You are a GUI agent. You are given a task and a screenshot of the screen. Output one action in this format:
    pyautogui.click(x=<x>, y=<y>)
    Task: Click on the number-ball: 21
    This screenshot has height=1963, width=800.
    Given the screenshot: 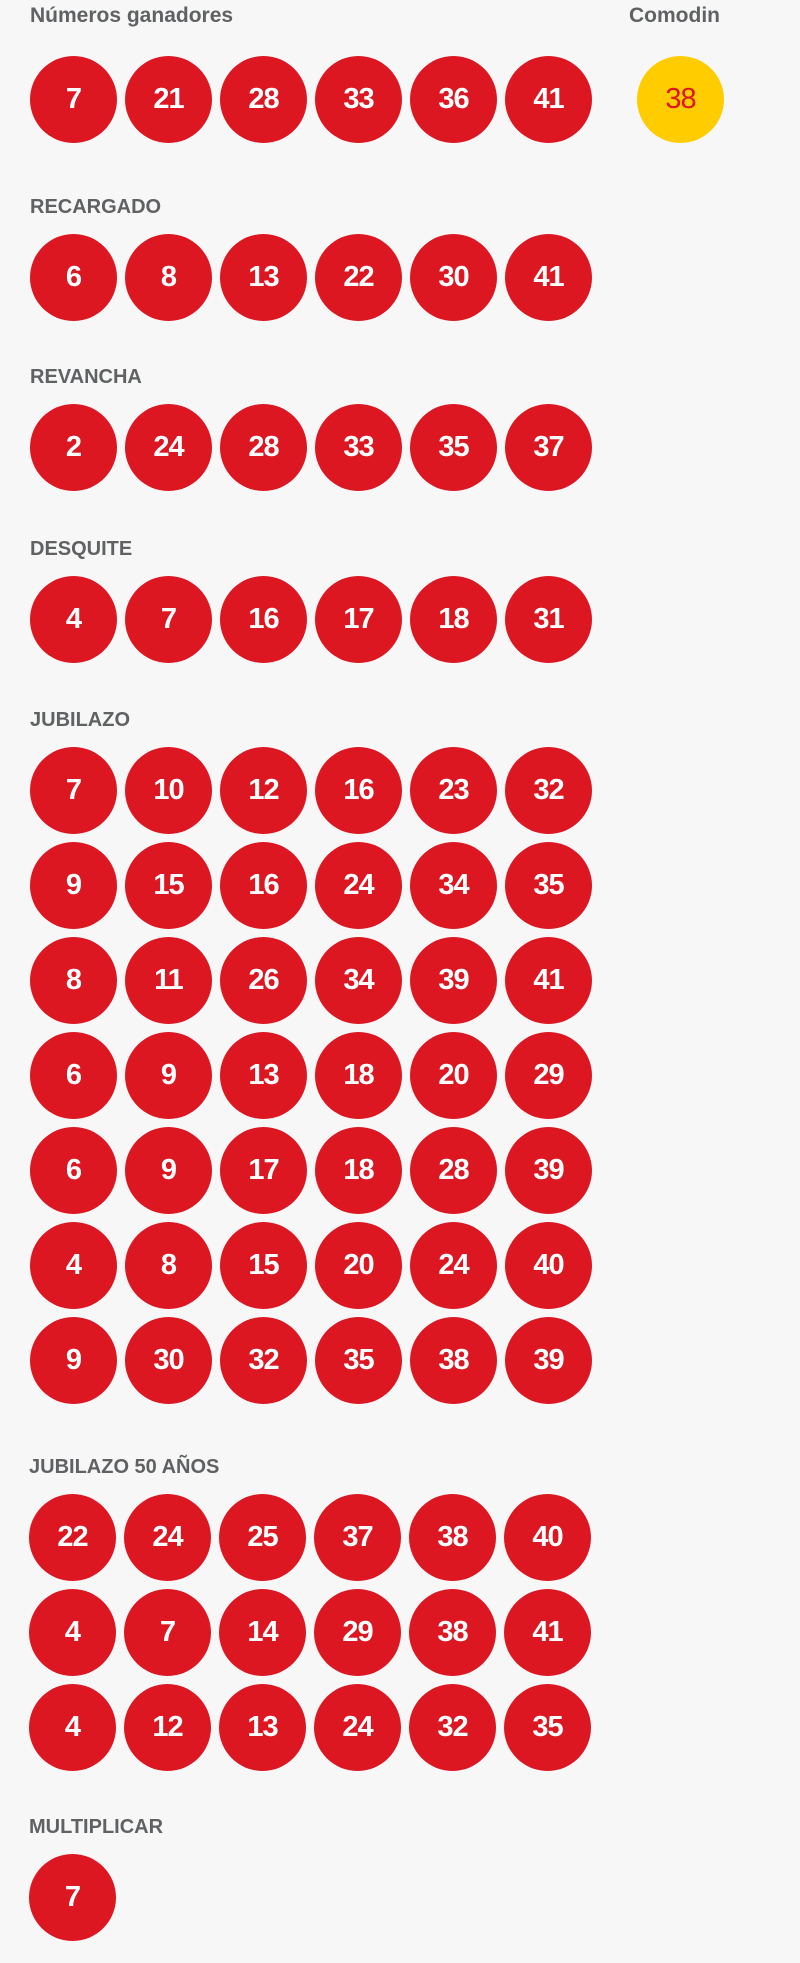 What is the action you would take?
    pyautogui.click(x=168, y=99)
    